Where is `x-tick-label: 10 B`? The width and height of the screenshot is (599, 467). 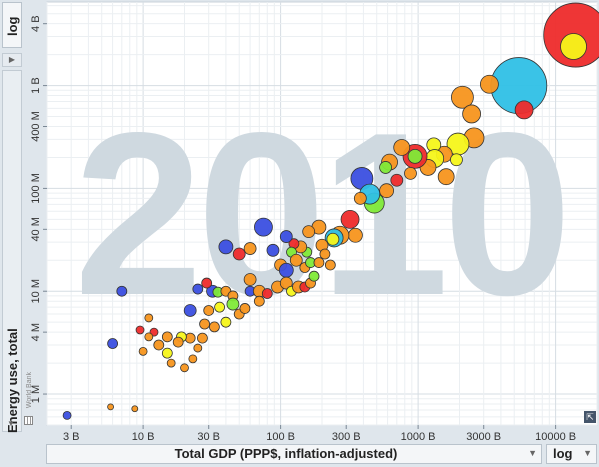 x-tick-label: 10 B is located at coordinates (143, 437).